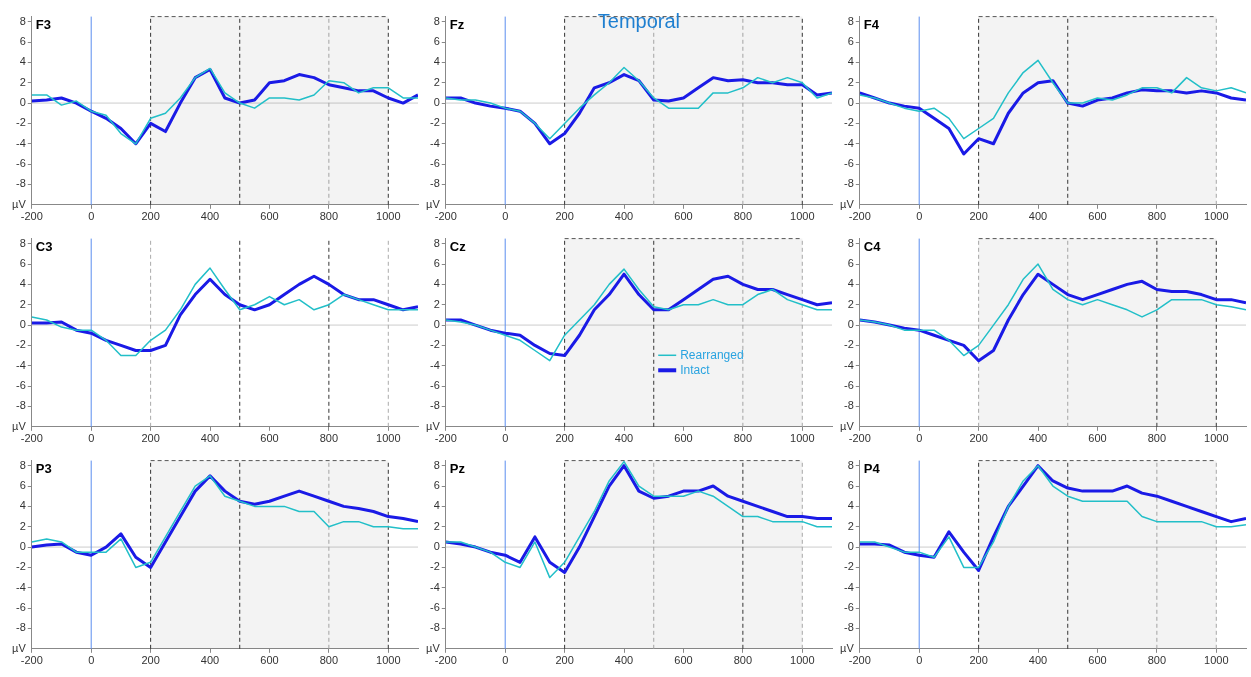 This screenshot has height=677, width=1251. I want to click on chart-title: C3, so click(44, 246).